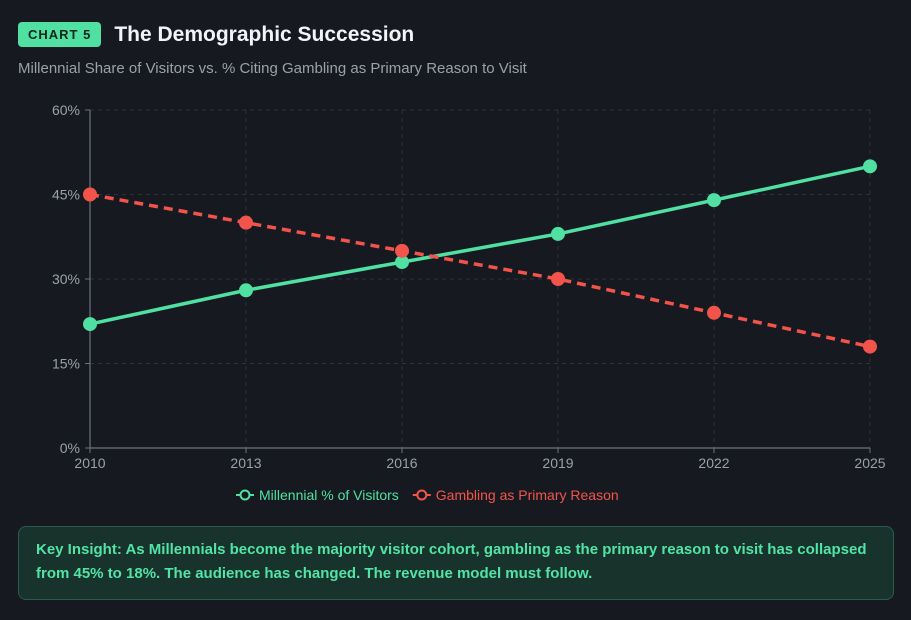 This screenshot has width=911, height=620. Describe the element at coordinates (66, 195) in the screenshot. I see `y-tick-label: 45%` at that location.